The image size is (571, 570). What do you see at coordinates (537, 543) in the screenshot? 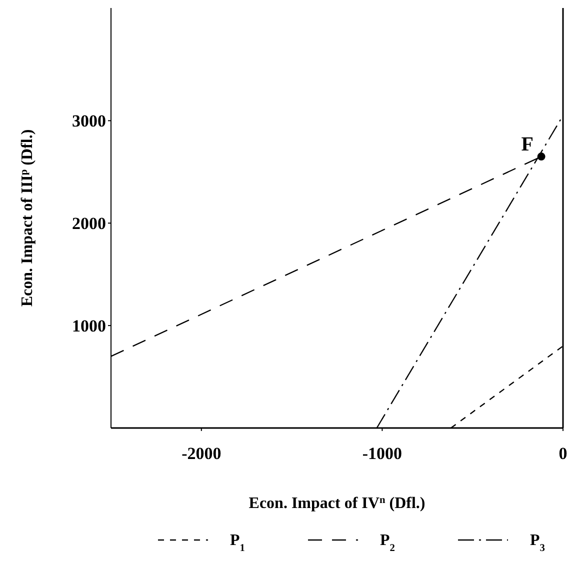
I see `legend-label: P$_{3}$` at bounding box center [537, 543].